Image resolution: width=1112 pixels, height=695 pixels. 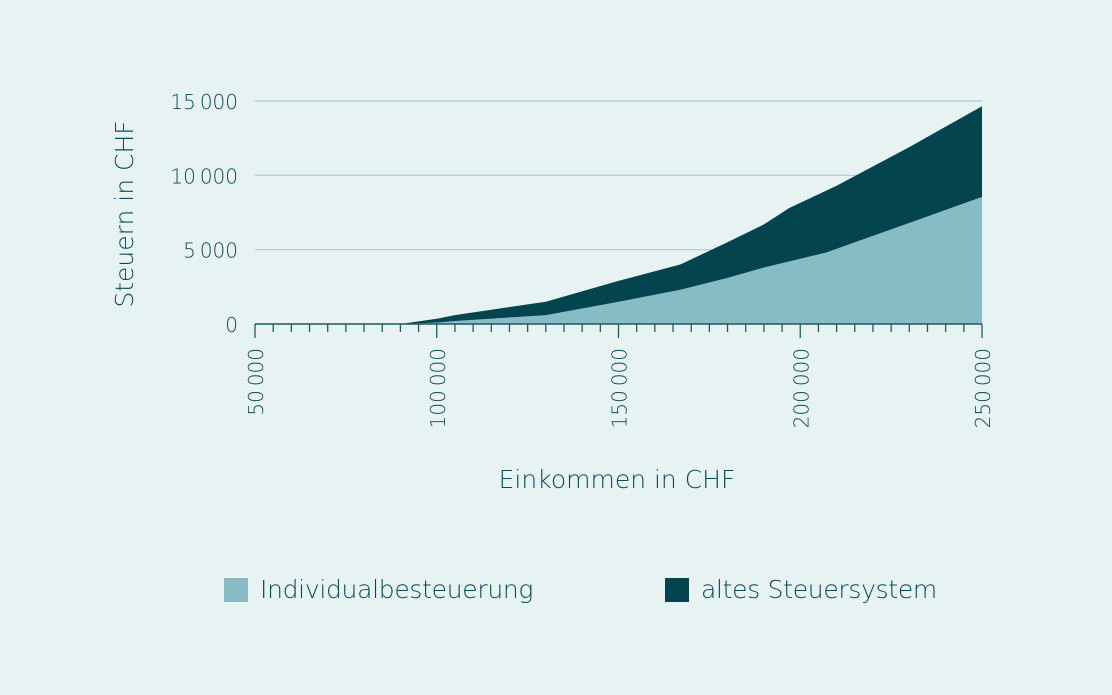 What do you see at coordinates (819, 589) in the screenshot?
I see `legend-label: altes Steuersystem` at bounding box center [819, 589].